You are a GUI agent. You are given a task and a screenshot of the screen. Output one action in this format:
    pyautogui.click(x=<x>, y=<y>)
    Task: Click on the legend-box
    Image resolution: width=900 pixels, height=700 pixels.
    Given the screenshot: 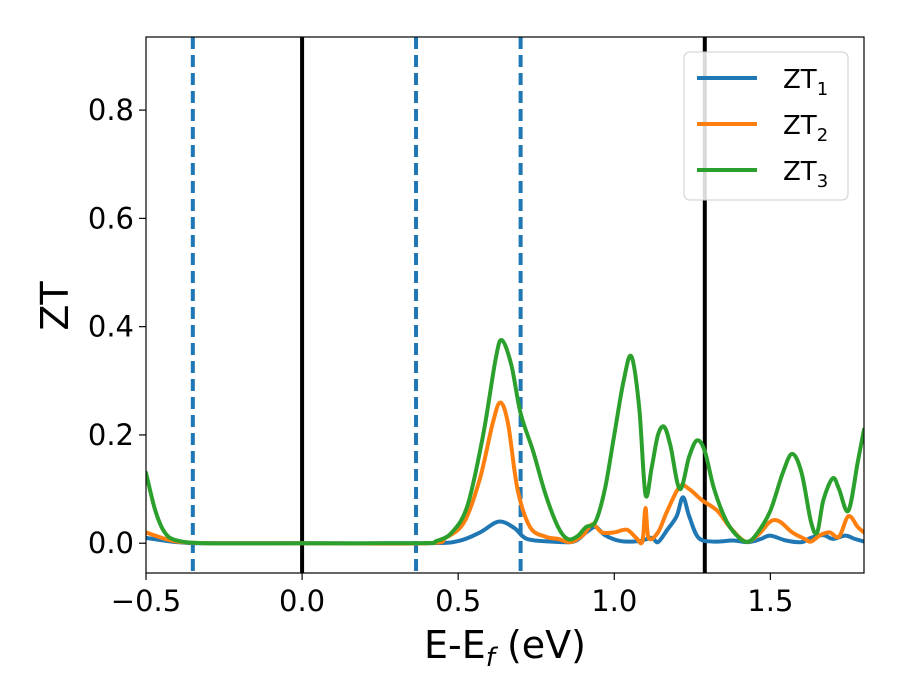 What is the action you would take?
    pyautogui.click(x=766, y=126)
    